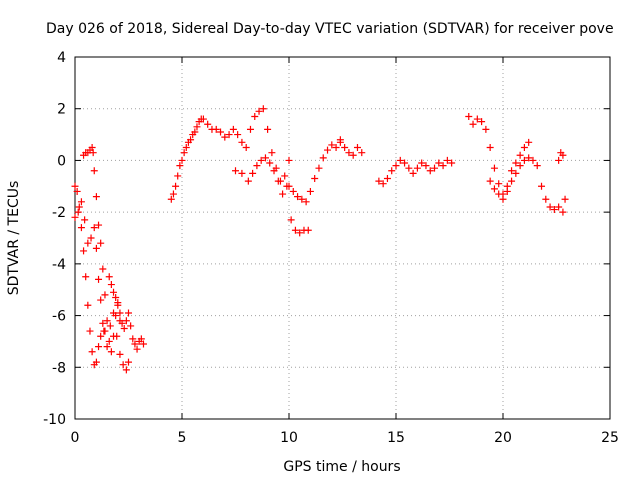 Image resolution: width=640 pixels, height=480 pixels. Describe the element at coordinates (610, 438) in the screenshot. I see `x-tick-label: 25` at that location.